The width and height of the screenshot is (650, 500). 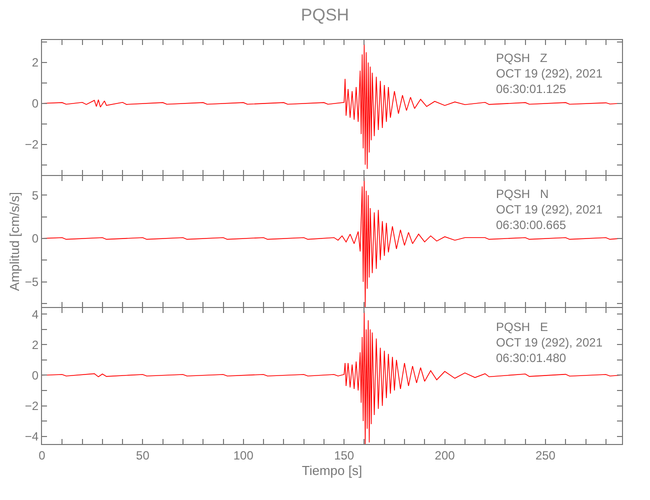 I want to click on annotation: PQSH E, so click(x=522, y=327).